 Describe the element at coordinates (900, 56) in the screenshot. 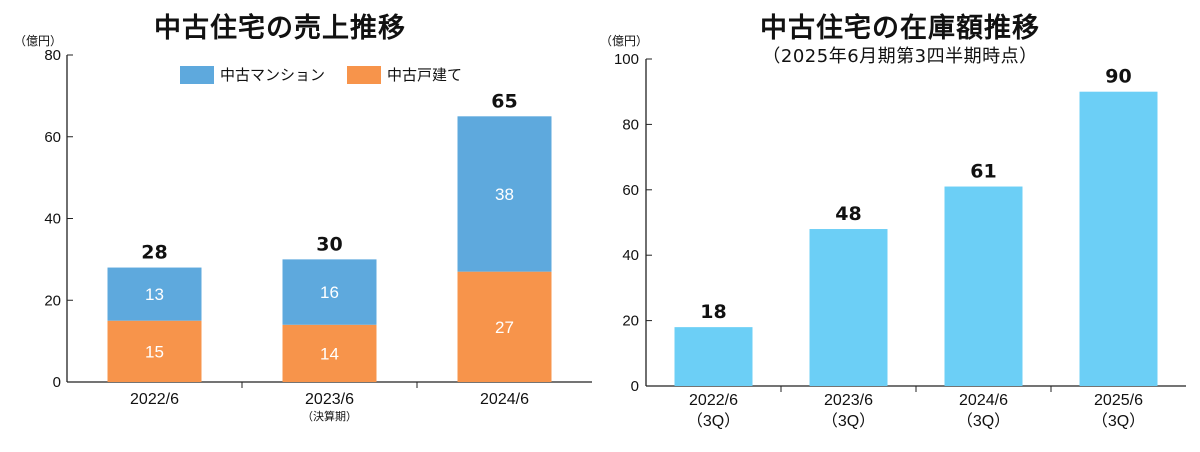

I see `inventory-chart-subtitle: （2025年6月期第3四半期時点）` at that location.